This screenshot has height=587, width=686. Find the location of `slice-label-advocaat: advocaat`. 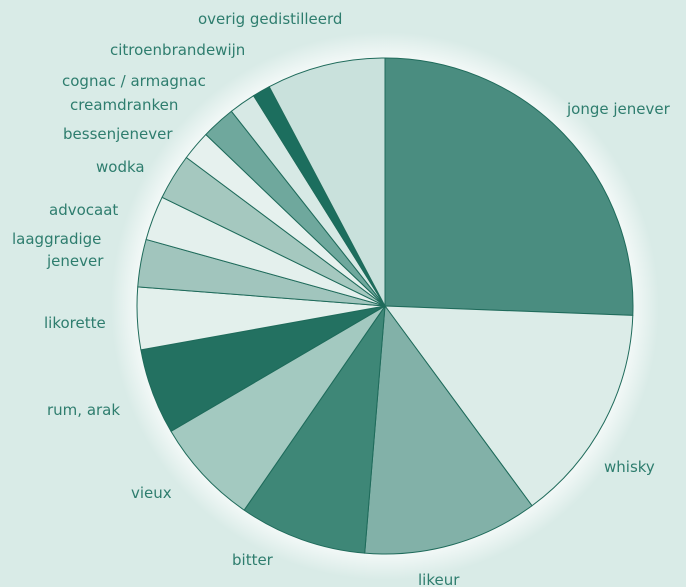

slice-label-advocaat: advocaat is located at coordinates (83, 210).